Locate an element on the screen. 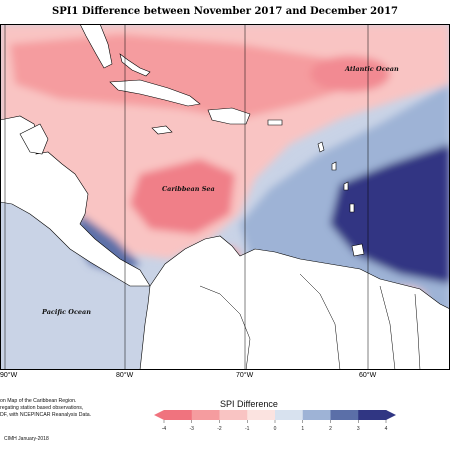 This screenshot has width=450, height=450. caption-line: DF, with NCEPINCAR Reanalysis Data. is located at coordinates (46, 415).